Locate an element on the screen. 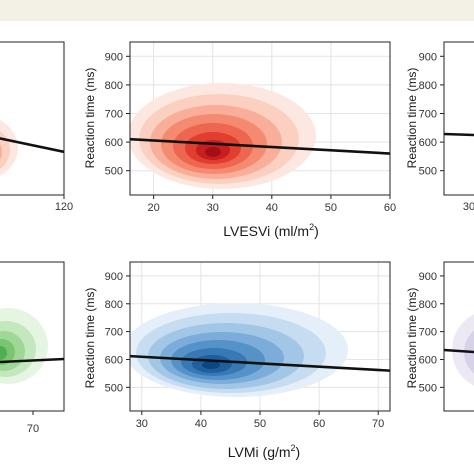 This screenshot has width=474, height=474. panel-top-right: 500 600 700 800 900 Reaction time (ms) 30 is located at coordinates (439, 127).